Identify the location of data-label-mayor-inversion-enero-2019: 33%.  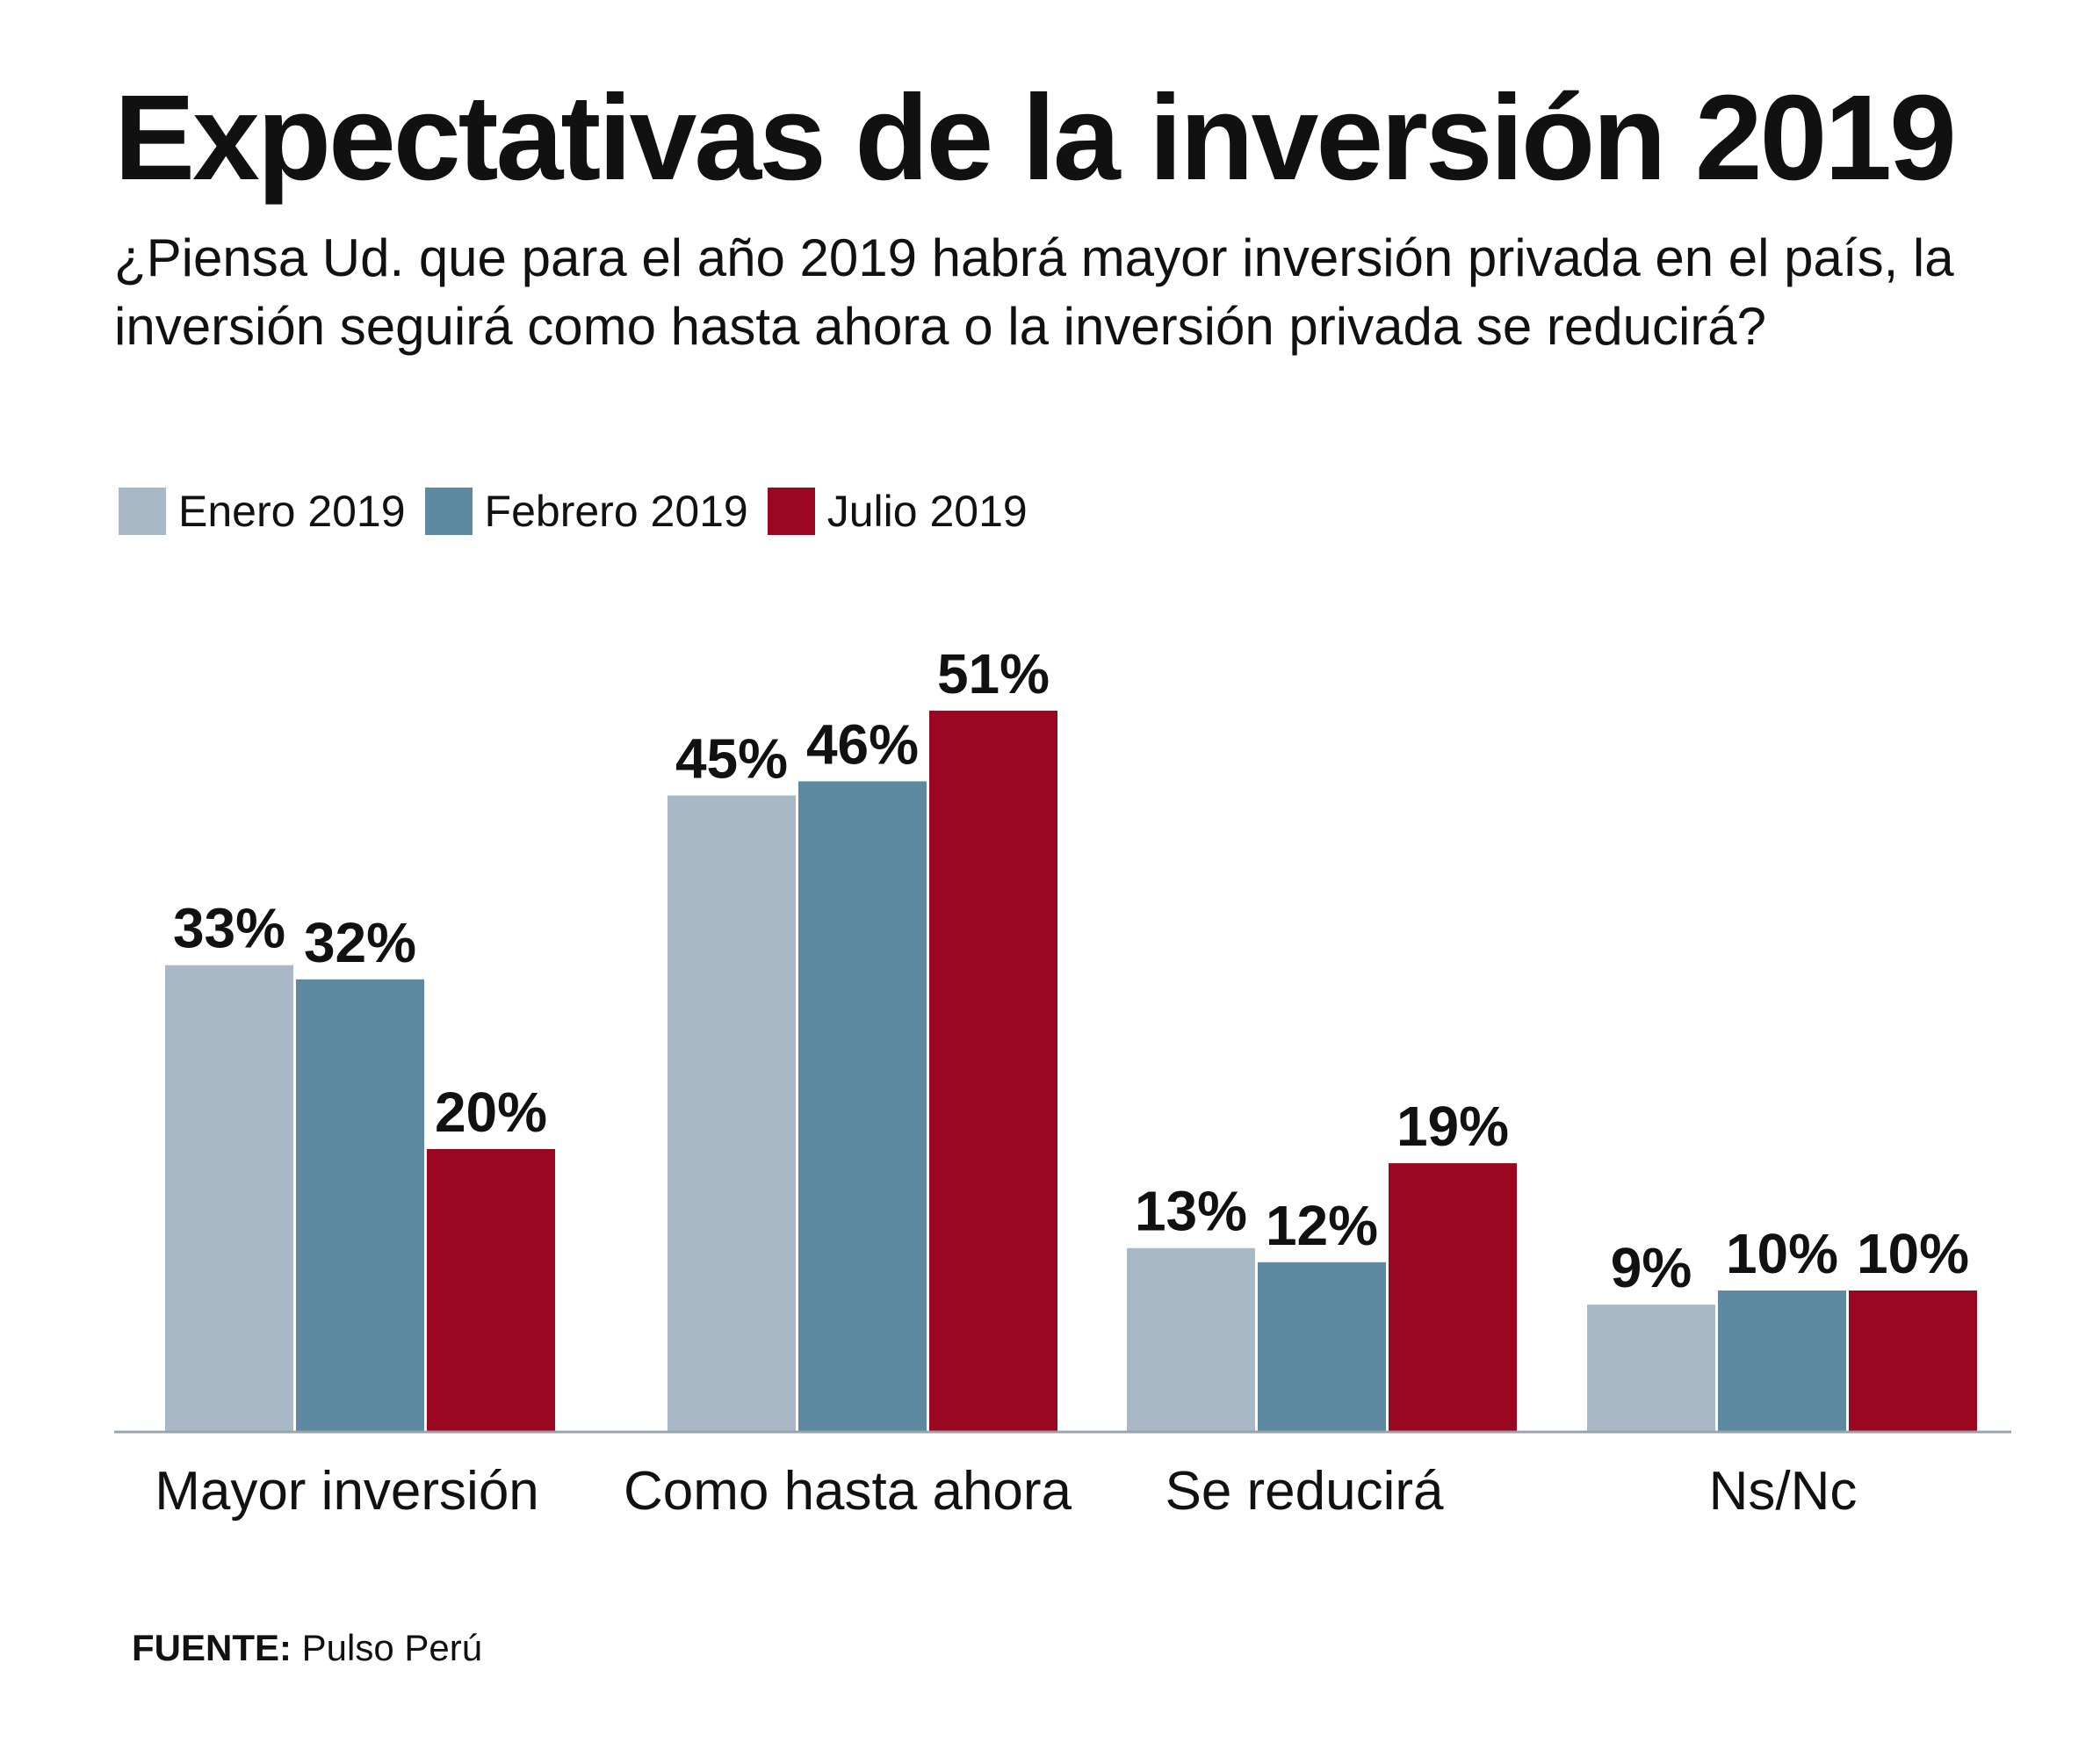
(229, 928).